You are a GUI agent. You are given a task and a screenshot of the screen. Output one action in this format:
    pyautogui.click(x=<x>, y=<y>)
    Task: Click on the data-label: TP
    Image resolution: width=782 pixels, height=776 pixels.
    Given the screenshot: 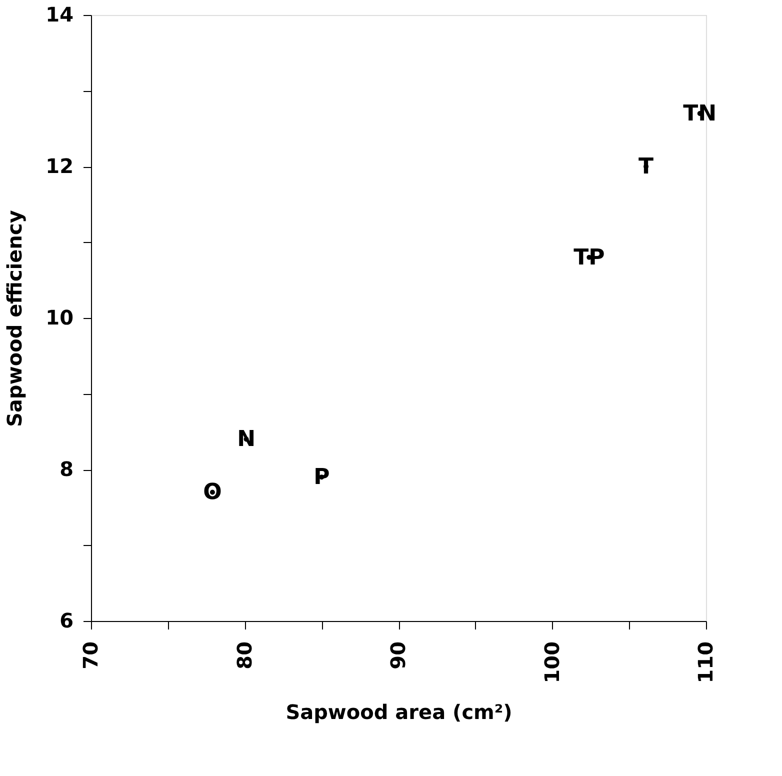 What is the action you would take?
    pyautogui.click(x=589, y=257)
    